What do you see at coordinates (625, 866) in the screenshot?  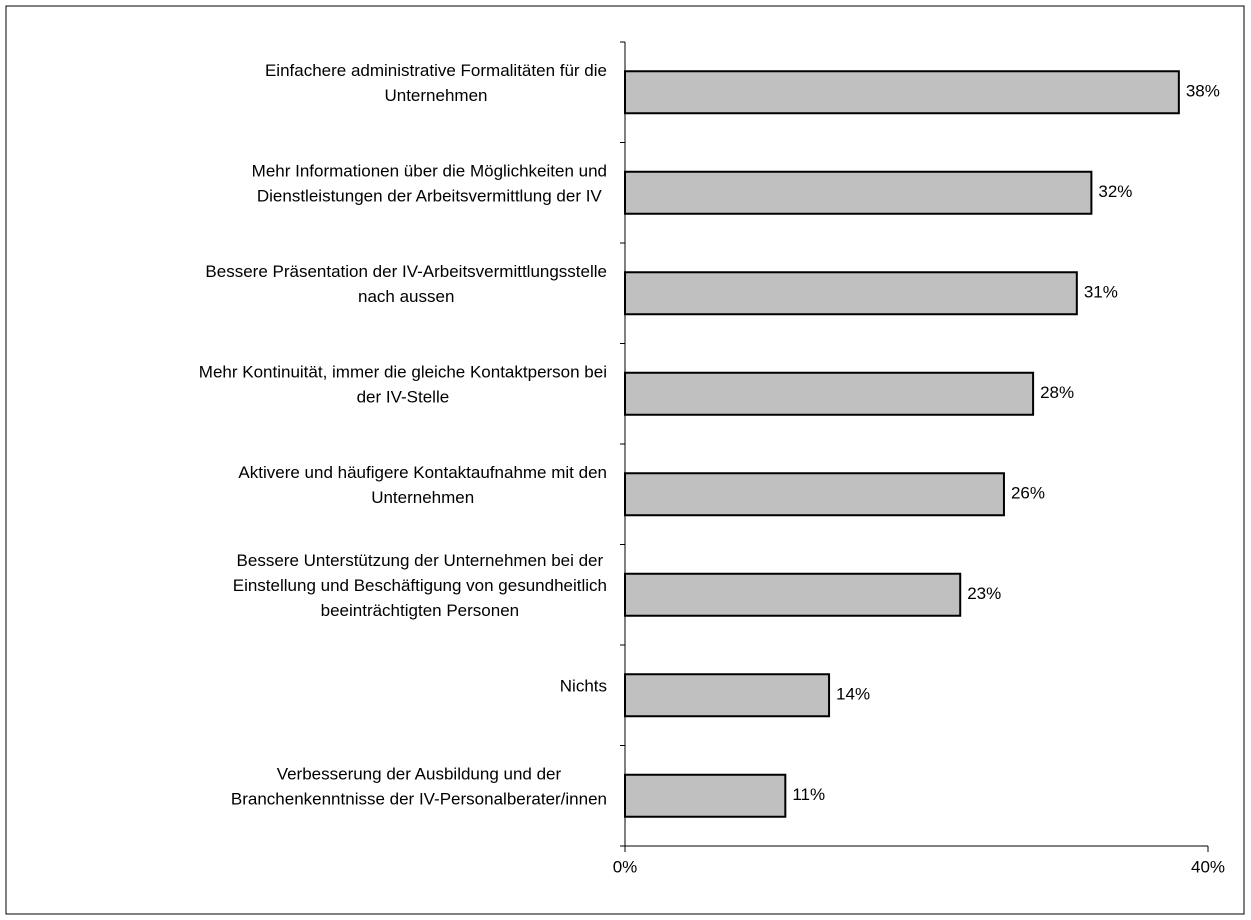 I see `x-tick-label: 0%` at bounding box center [625, 866].